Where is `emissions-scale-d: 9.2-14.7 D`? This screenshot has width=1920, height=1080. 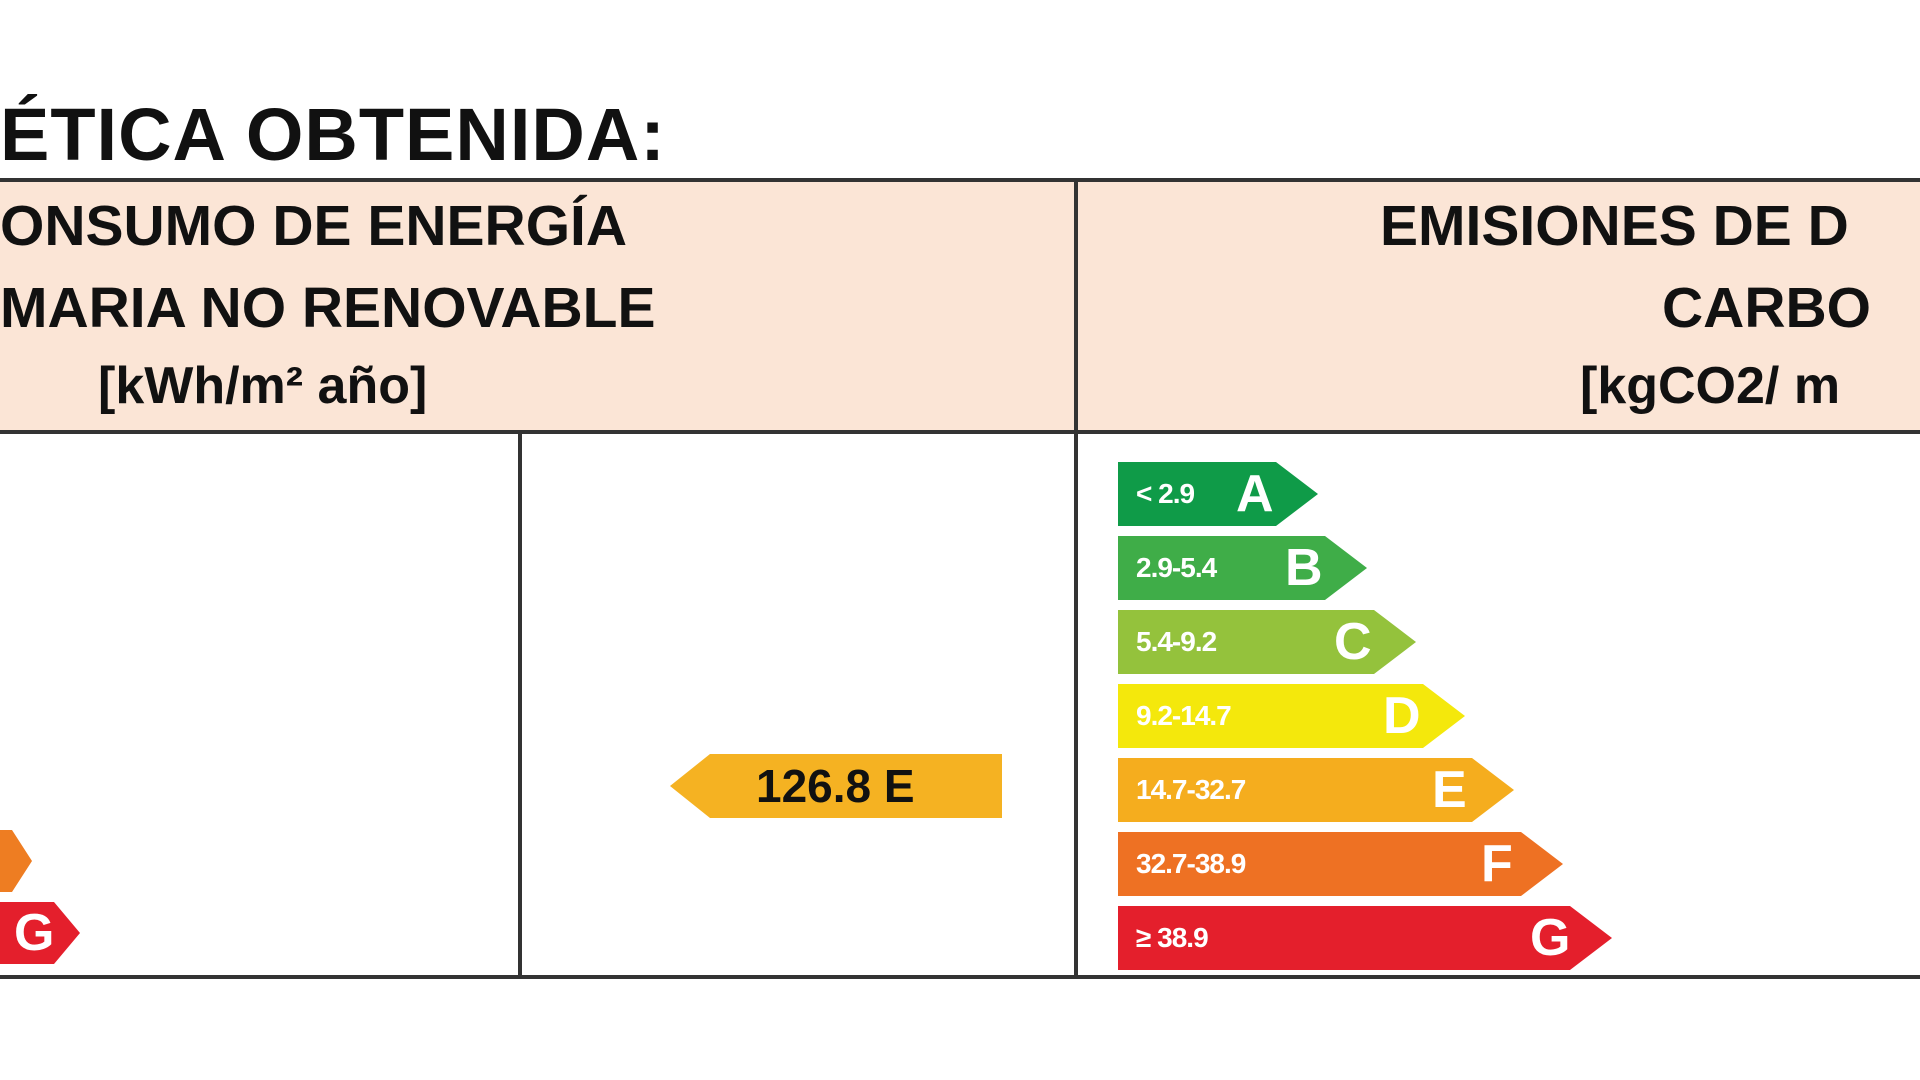 emissions-scale-d: 9.2-14.7 D is located at coordinates (1291, 716).